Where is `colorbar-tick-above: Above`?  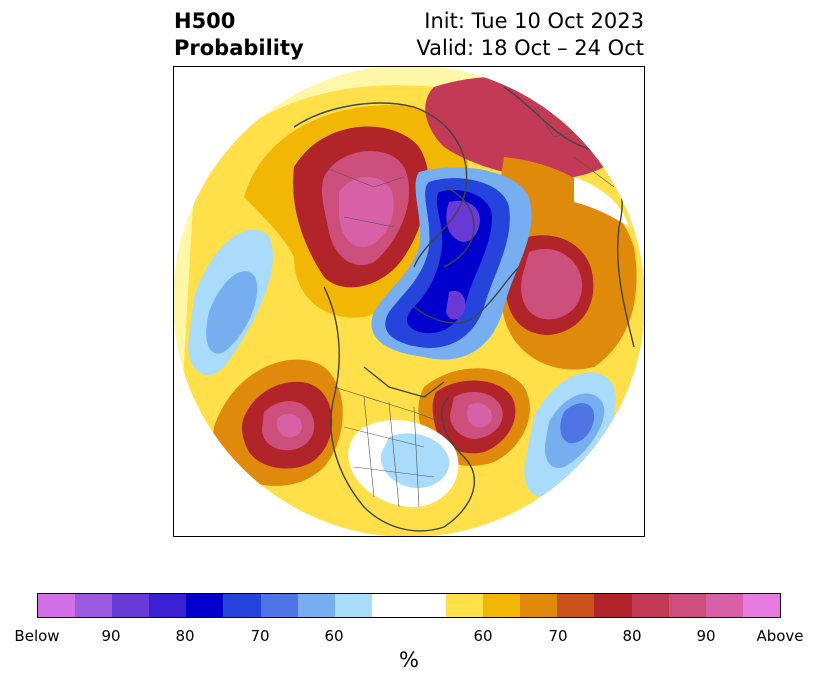
colorbar-tick-above: Above is located at coordinates (780, 636).